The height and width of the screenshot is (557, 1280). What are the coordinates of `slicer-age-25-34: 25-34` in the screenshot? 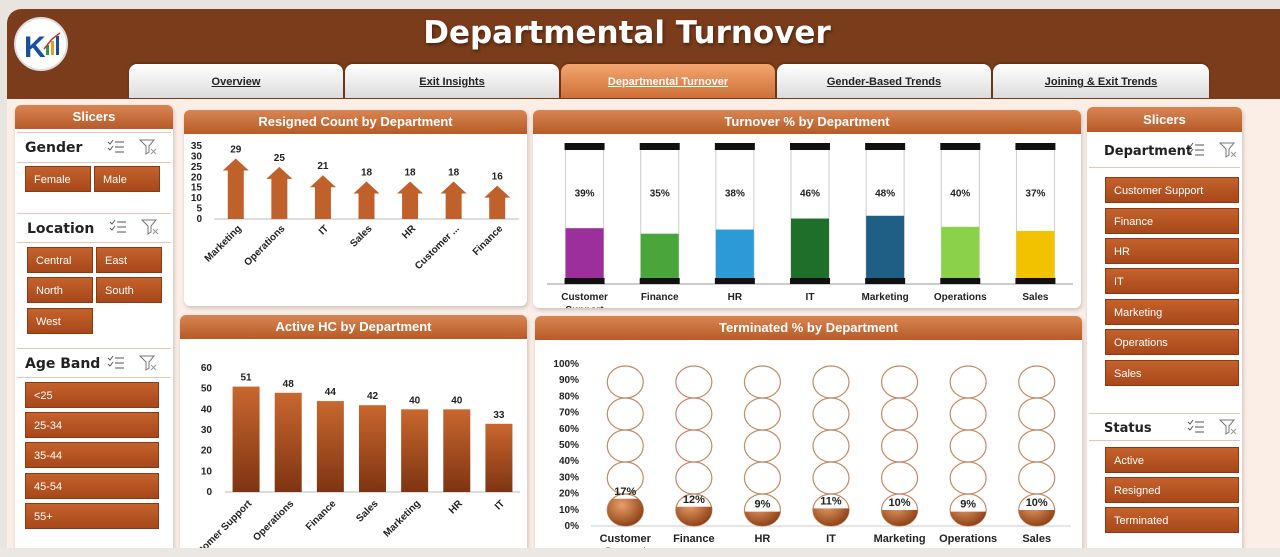 It's located at (92, 425).